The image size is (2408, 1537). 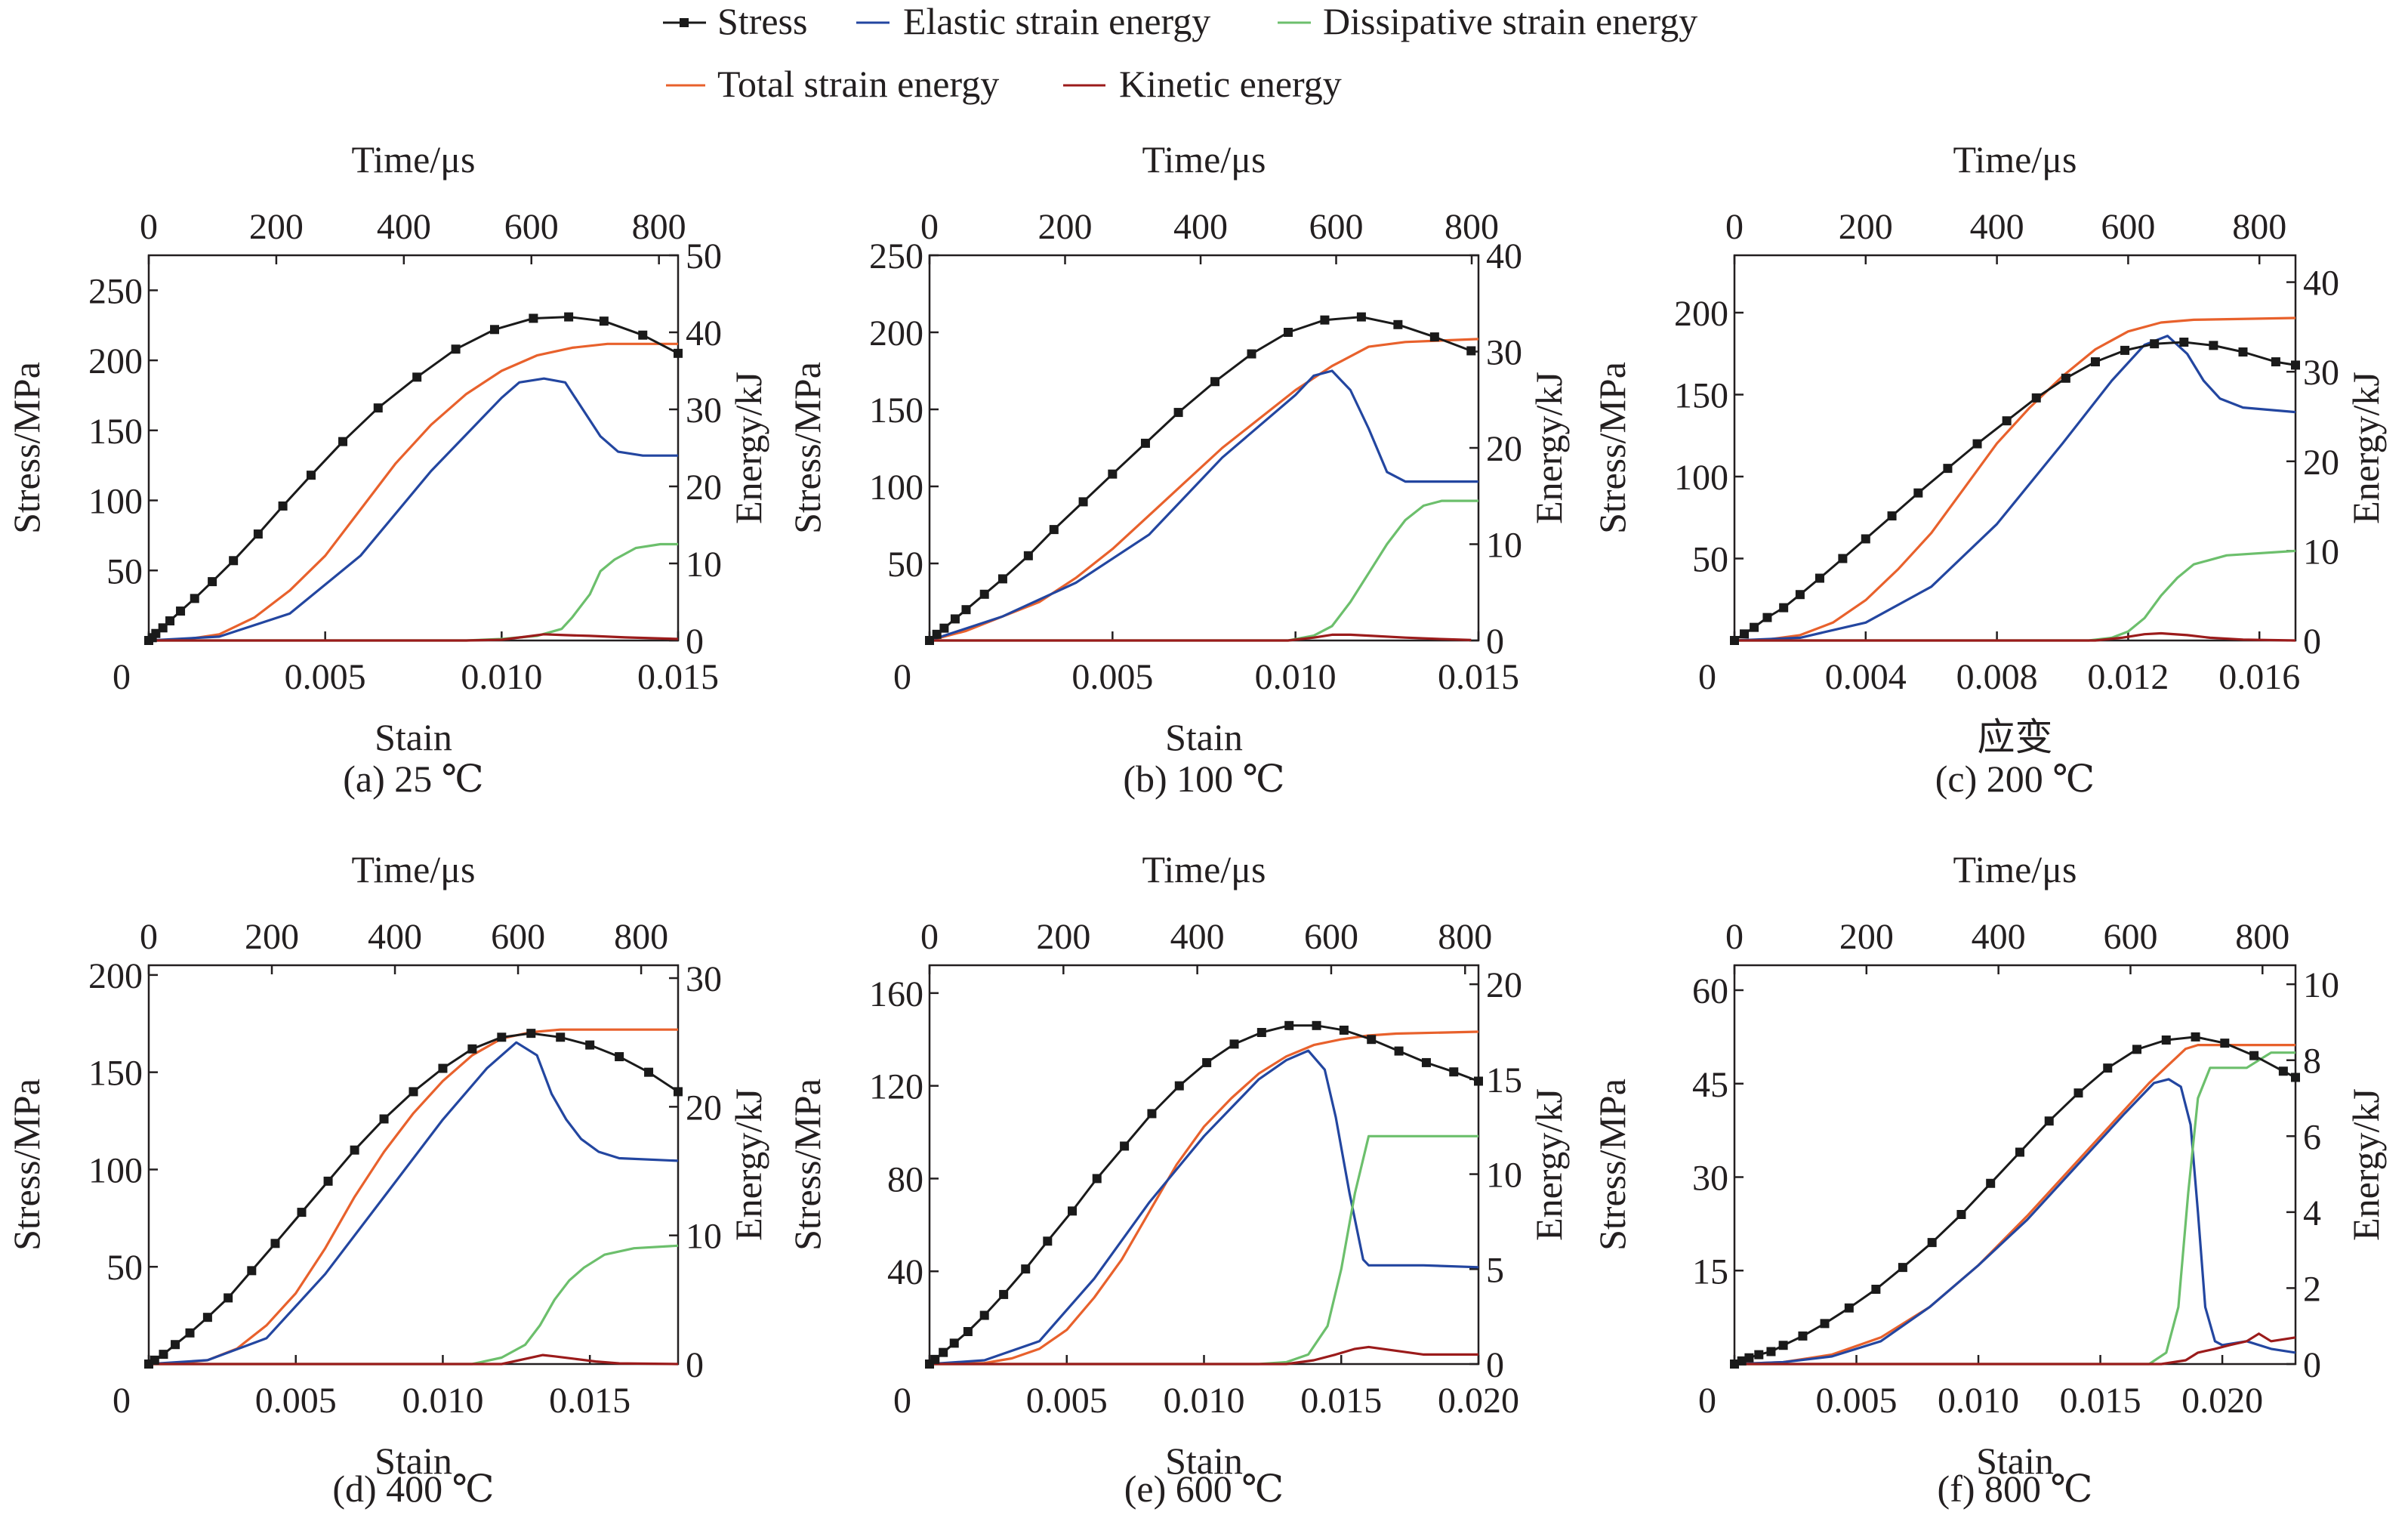 I want to click on elastic-series-line, so click(x=413, y=1203).